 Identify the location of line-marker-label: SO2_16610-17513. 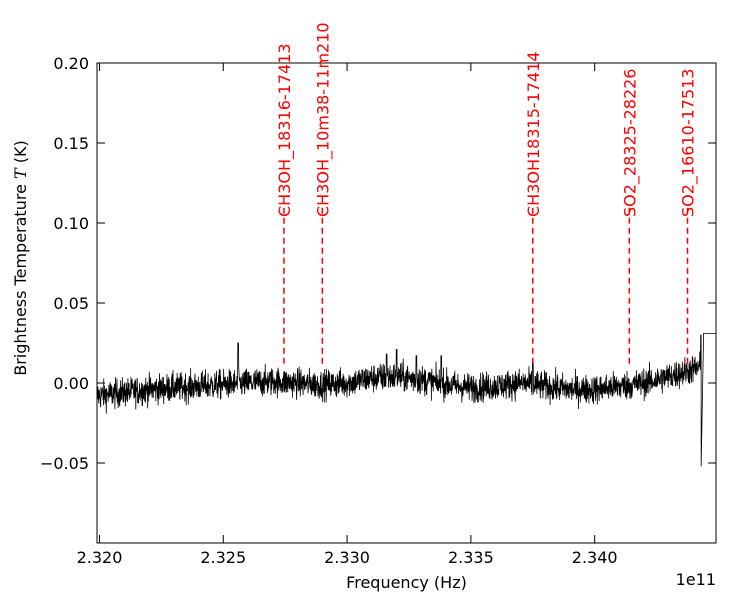
(689, 143).